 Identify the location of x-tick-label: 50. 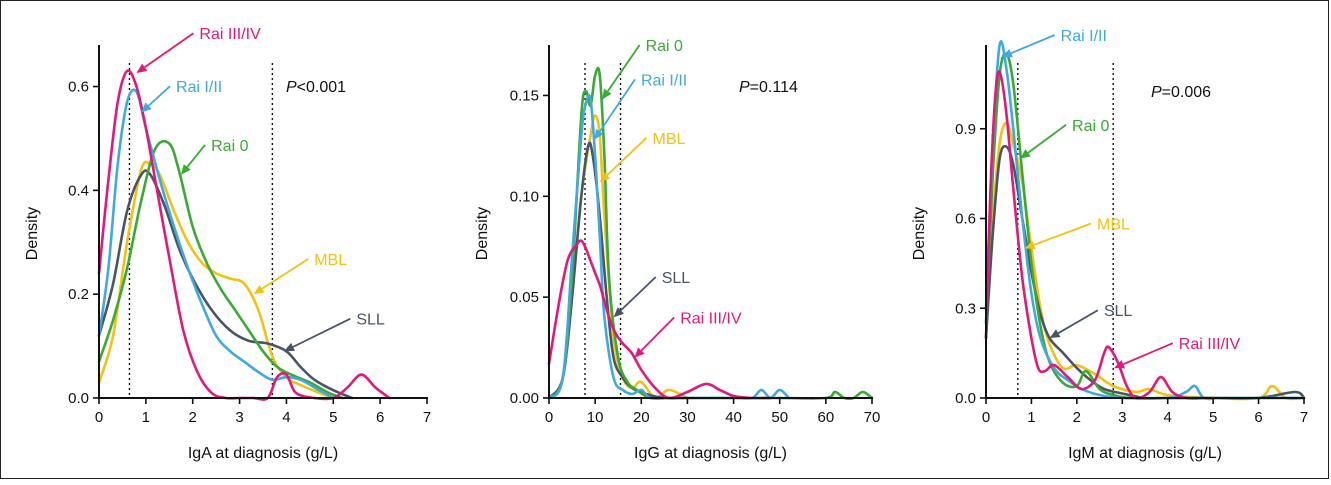
(779, 417).